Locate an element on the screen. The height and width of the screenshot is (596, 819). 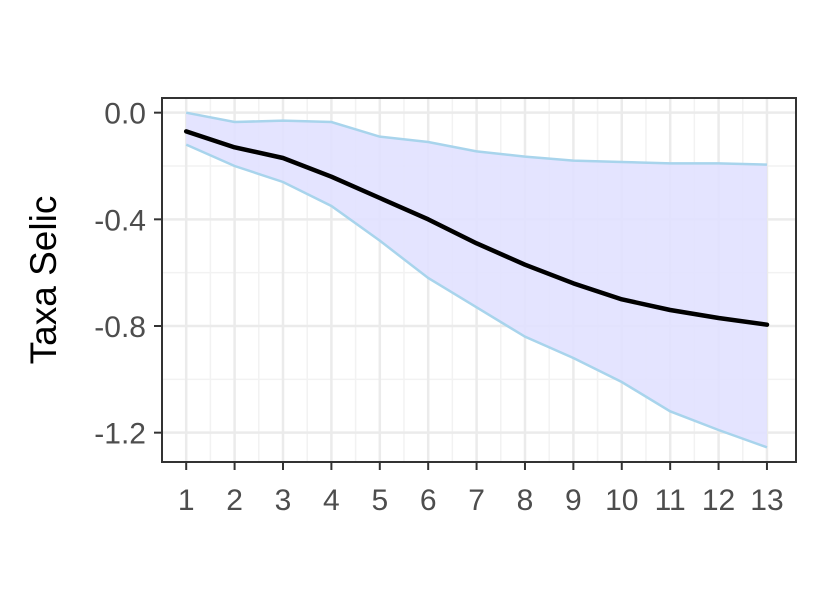
x-axis-tick-labels: 1 2 3 4 5 6 7 8 9 10 11 12 13 is located at coordinates (481, 500).